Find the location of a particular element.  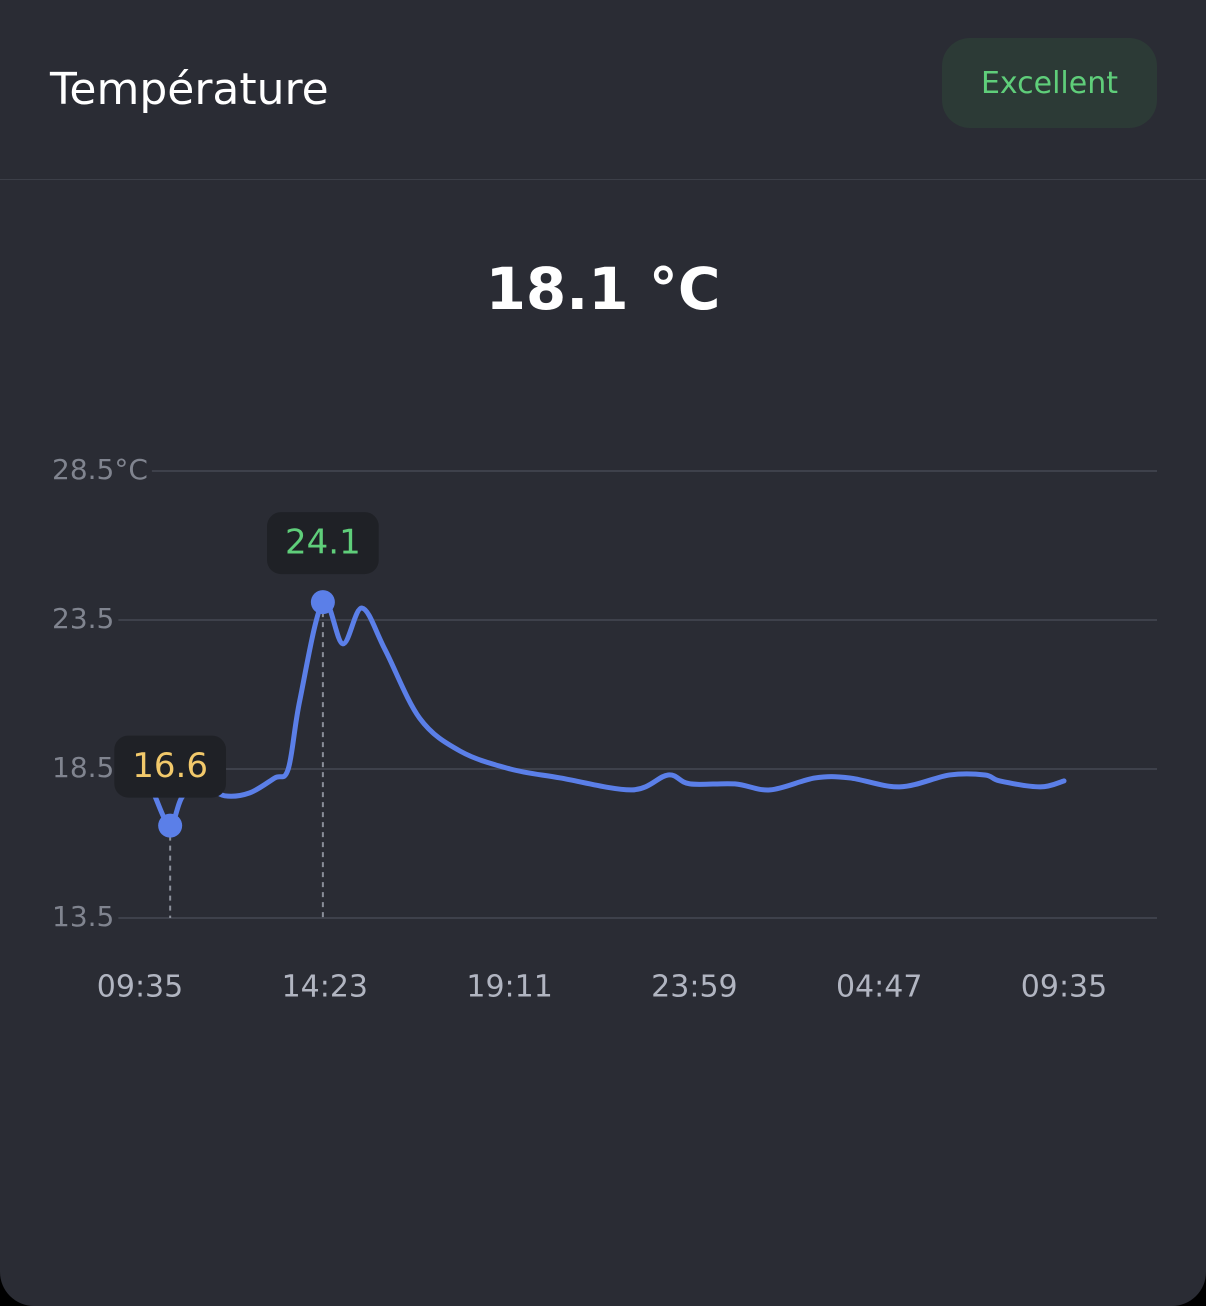

x-tick-label: 04:47 is located at coordinates (879, 987).